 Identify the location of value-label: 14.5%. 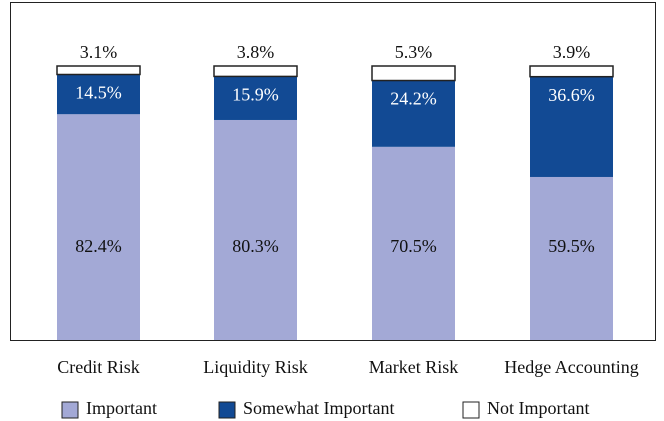
(98, 93).